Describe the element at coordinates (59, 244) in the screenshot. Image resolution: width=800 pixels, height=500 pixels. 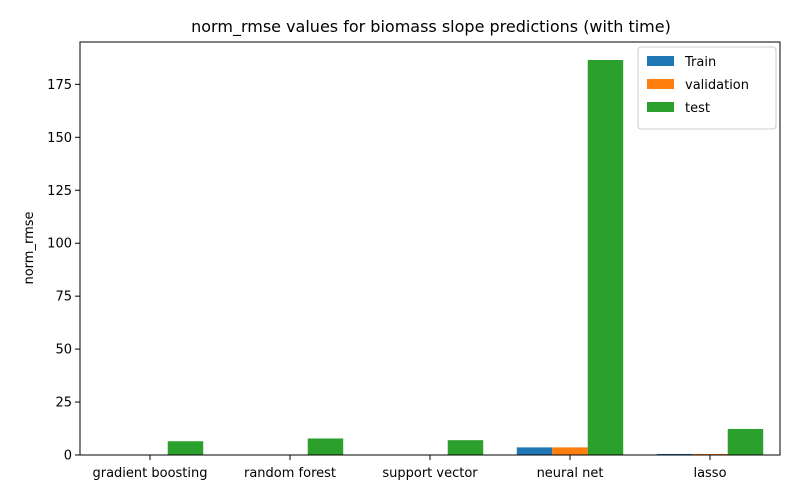
I see `y-tick-label: 100` at that location.